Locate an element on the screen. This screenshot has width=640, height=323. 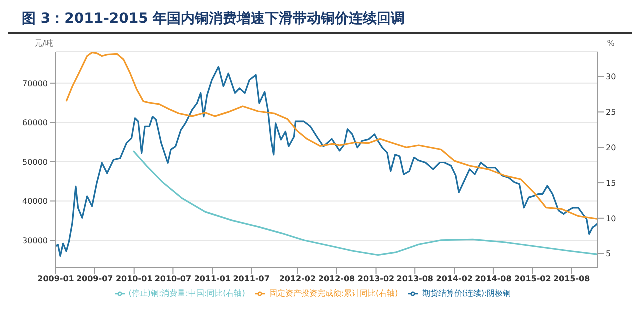
x-tick-label: 2013-02 is located at coordinates (376, 279).